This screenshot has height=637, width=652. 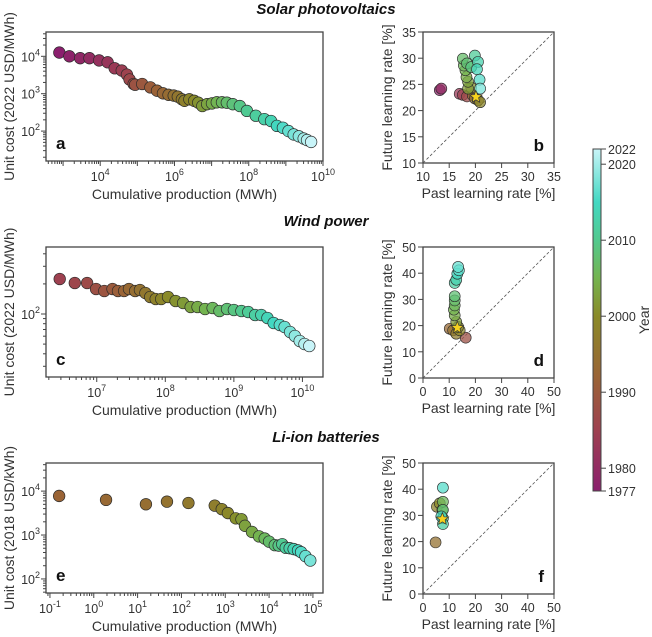 I want to click on x-tick-label: 10², so click(x=181, y=607).